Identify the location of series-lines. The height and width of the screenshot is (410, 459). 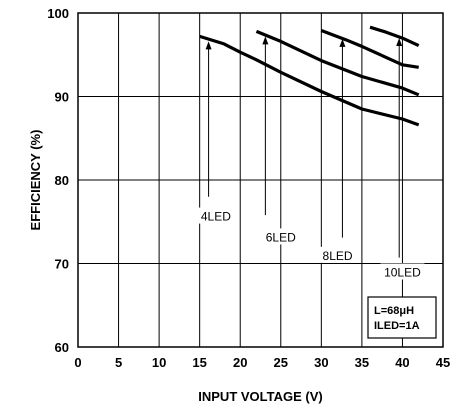
(309, 76).